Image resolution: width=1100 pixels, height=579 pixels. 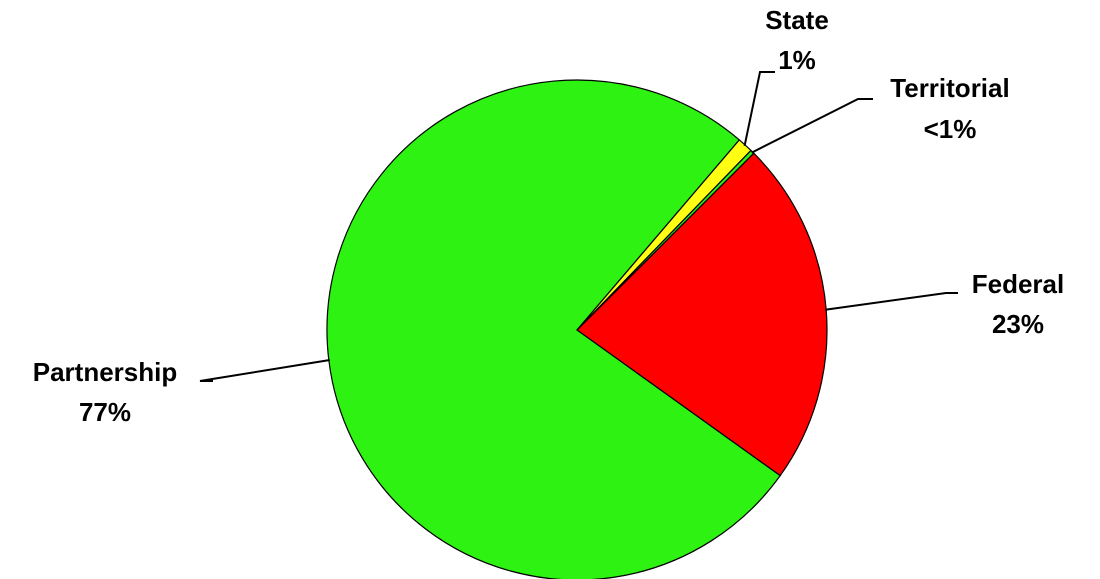 I want to click on slice-label-territorial-value: <1%, so click(x=950, y=129).